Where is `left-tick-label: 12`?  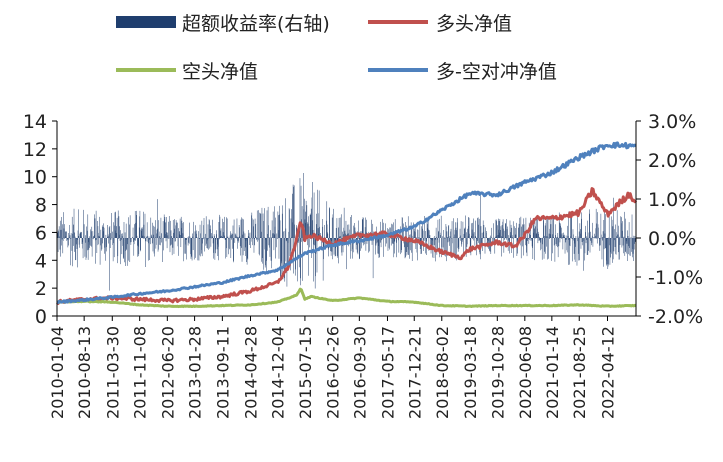
left-tick-label: 12 is located at coordinates (35, 150).